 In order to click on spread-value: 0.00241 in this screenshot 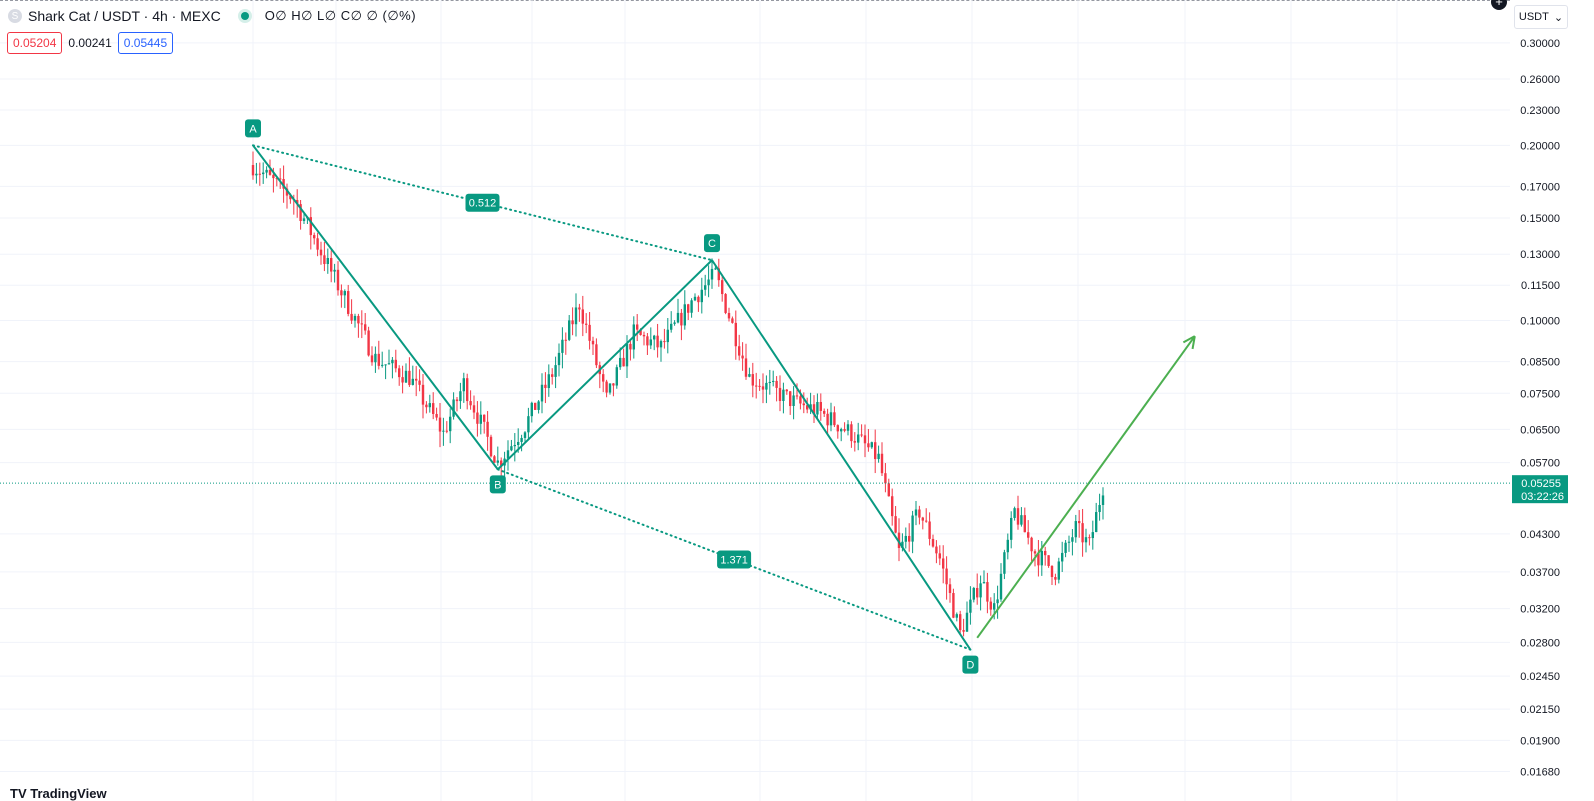, I will do `click(90, 43)`.